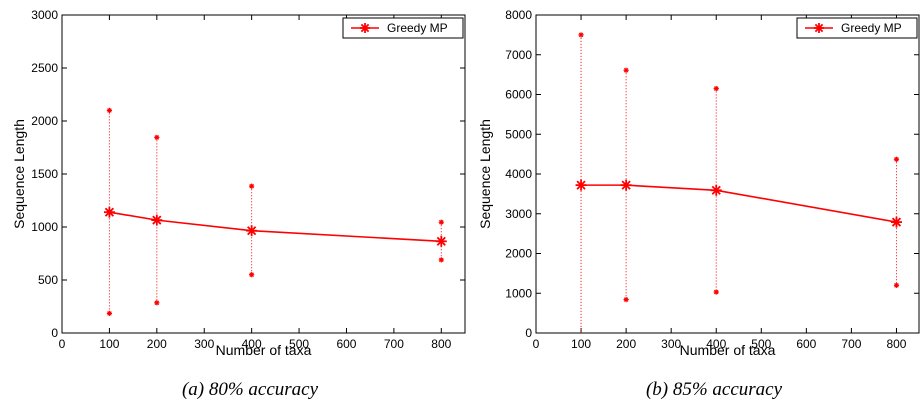  What do you see at coordinates (518, 174) in the screenshot?
I see `y-tick-label: 4000` at bounding box center [518, 174].